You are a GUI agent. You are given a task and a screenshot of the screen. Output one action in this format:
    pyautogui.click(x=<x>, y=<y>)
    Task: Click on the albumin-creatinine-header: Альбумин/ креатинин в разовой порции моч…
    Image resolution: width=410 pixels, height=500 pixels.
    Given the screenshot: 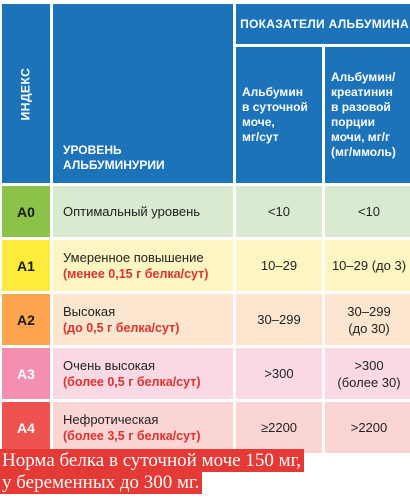 What is the action you would take?
    pyautogui.click(x=367, y=115)
    